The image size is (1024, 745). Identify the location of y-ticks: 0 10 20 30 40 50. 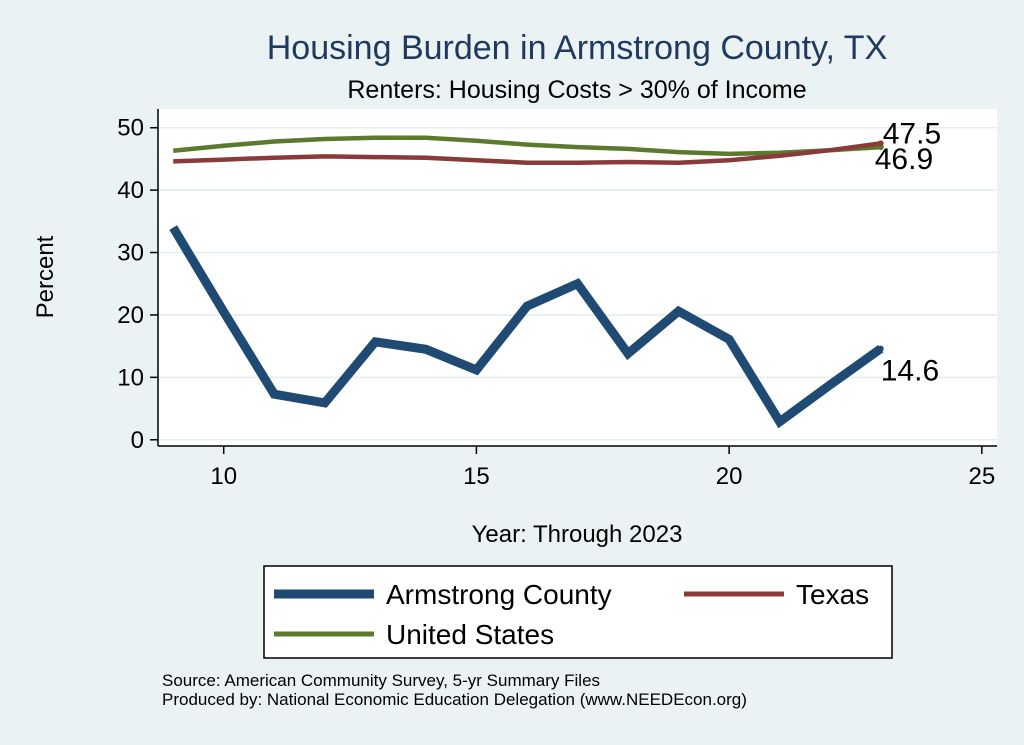
(137, 284).